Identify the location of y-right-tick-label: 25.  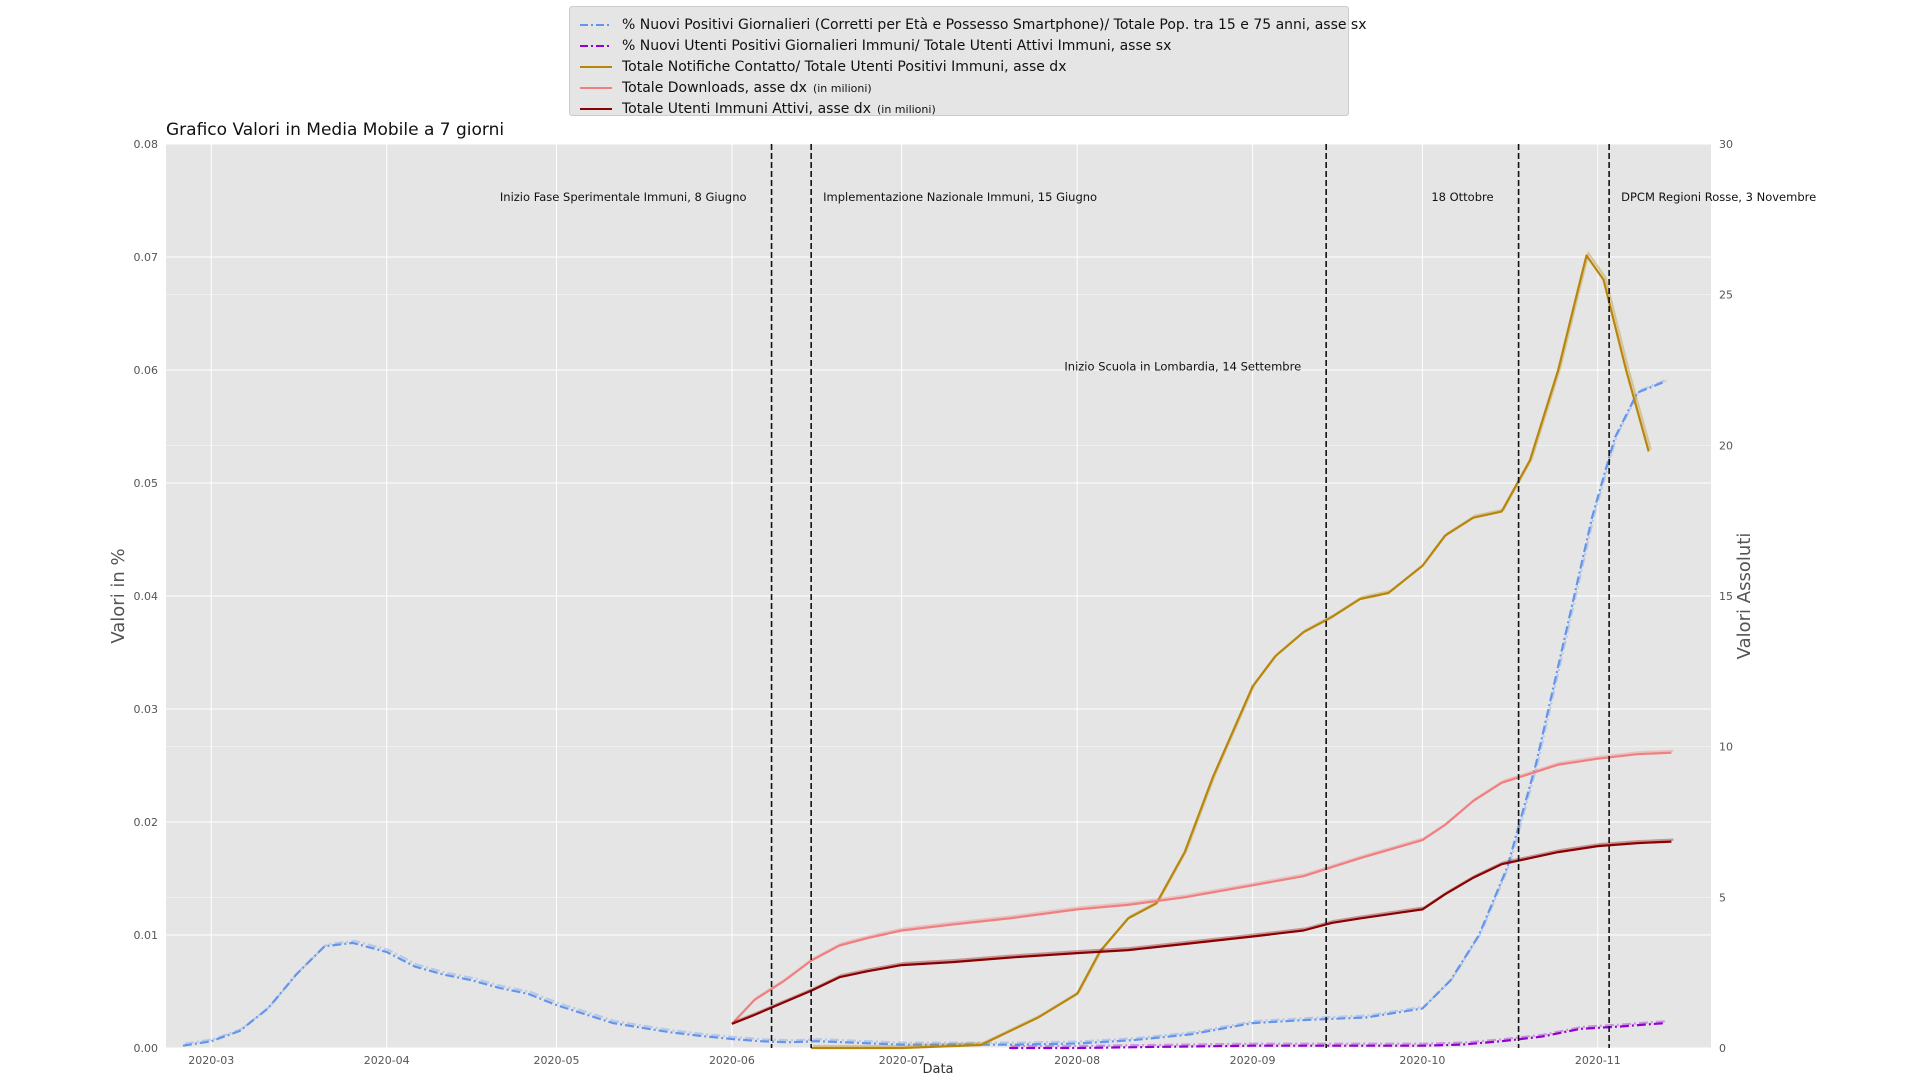
(1726, 295).